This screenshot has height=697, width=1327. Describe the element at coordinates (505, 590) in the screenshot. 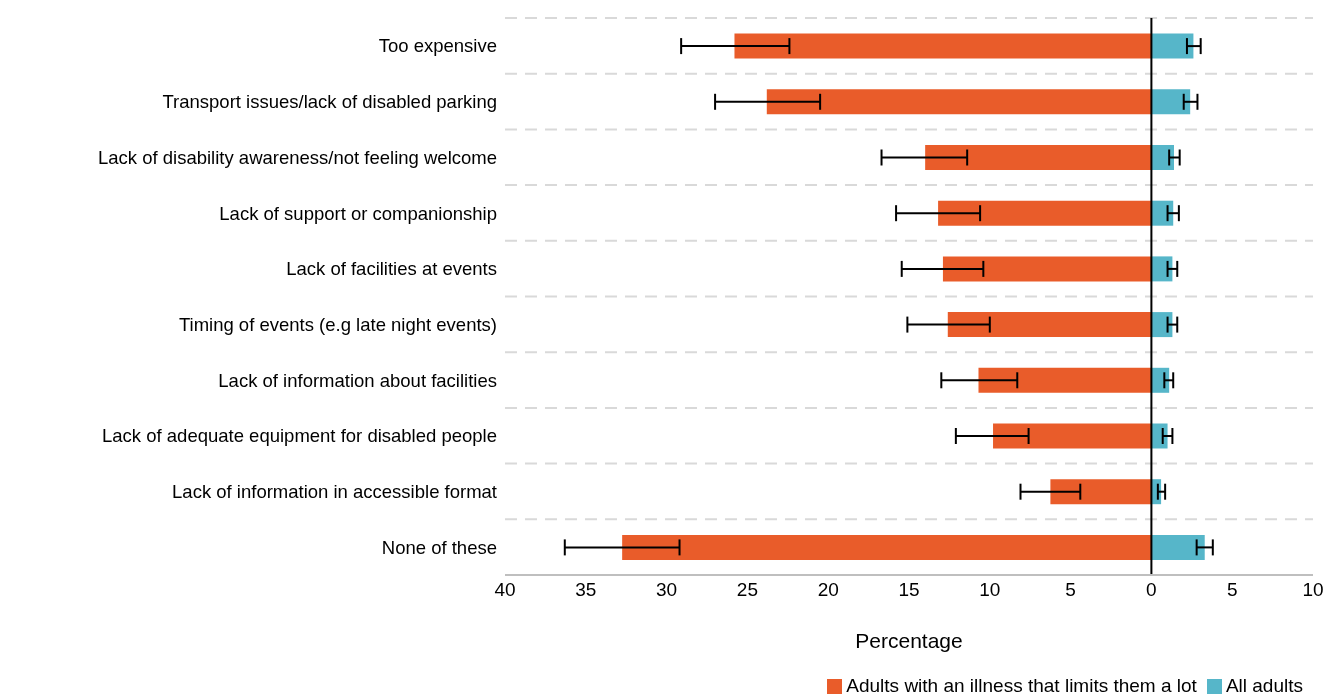

I see `x-tick-label: 40` at that location.